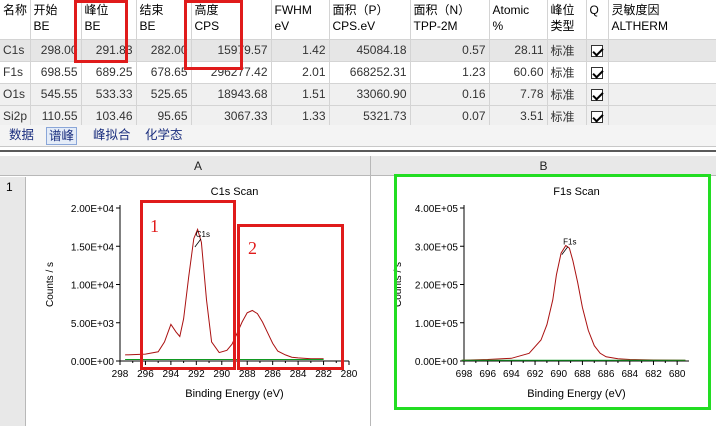 This screenshot has height=426, width=716. Describe the element at coordinates (518, 20) in the screenshot. I see `column-header: Atomic%` at that location.